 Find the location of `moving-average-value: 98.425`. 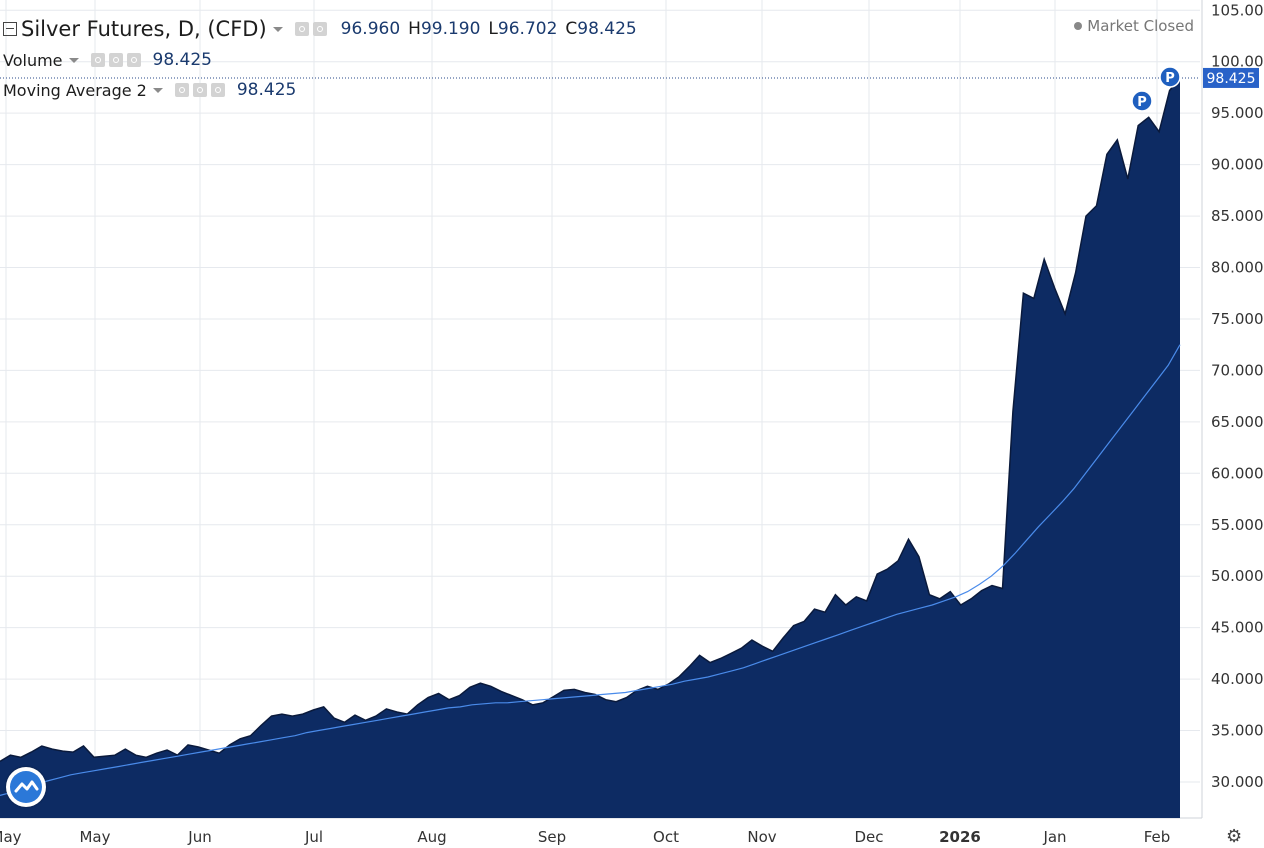

moving-average-value: 98.425 is located at coordinates (266, 90).